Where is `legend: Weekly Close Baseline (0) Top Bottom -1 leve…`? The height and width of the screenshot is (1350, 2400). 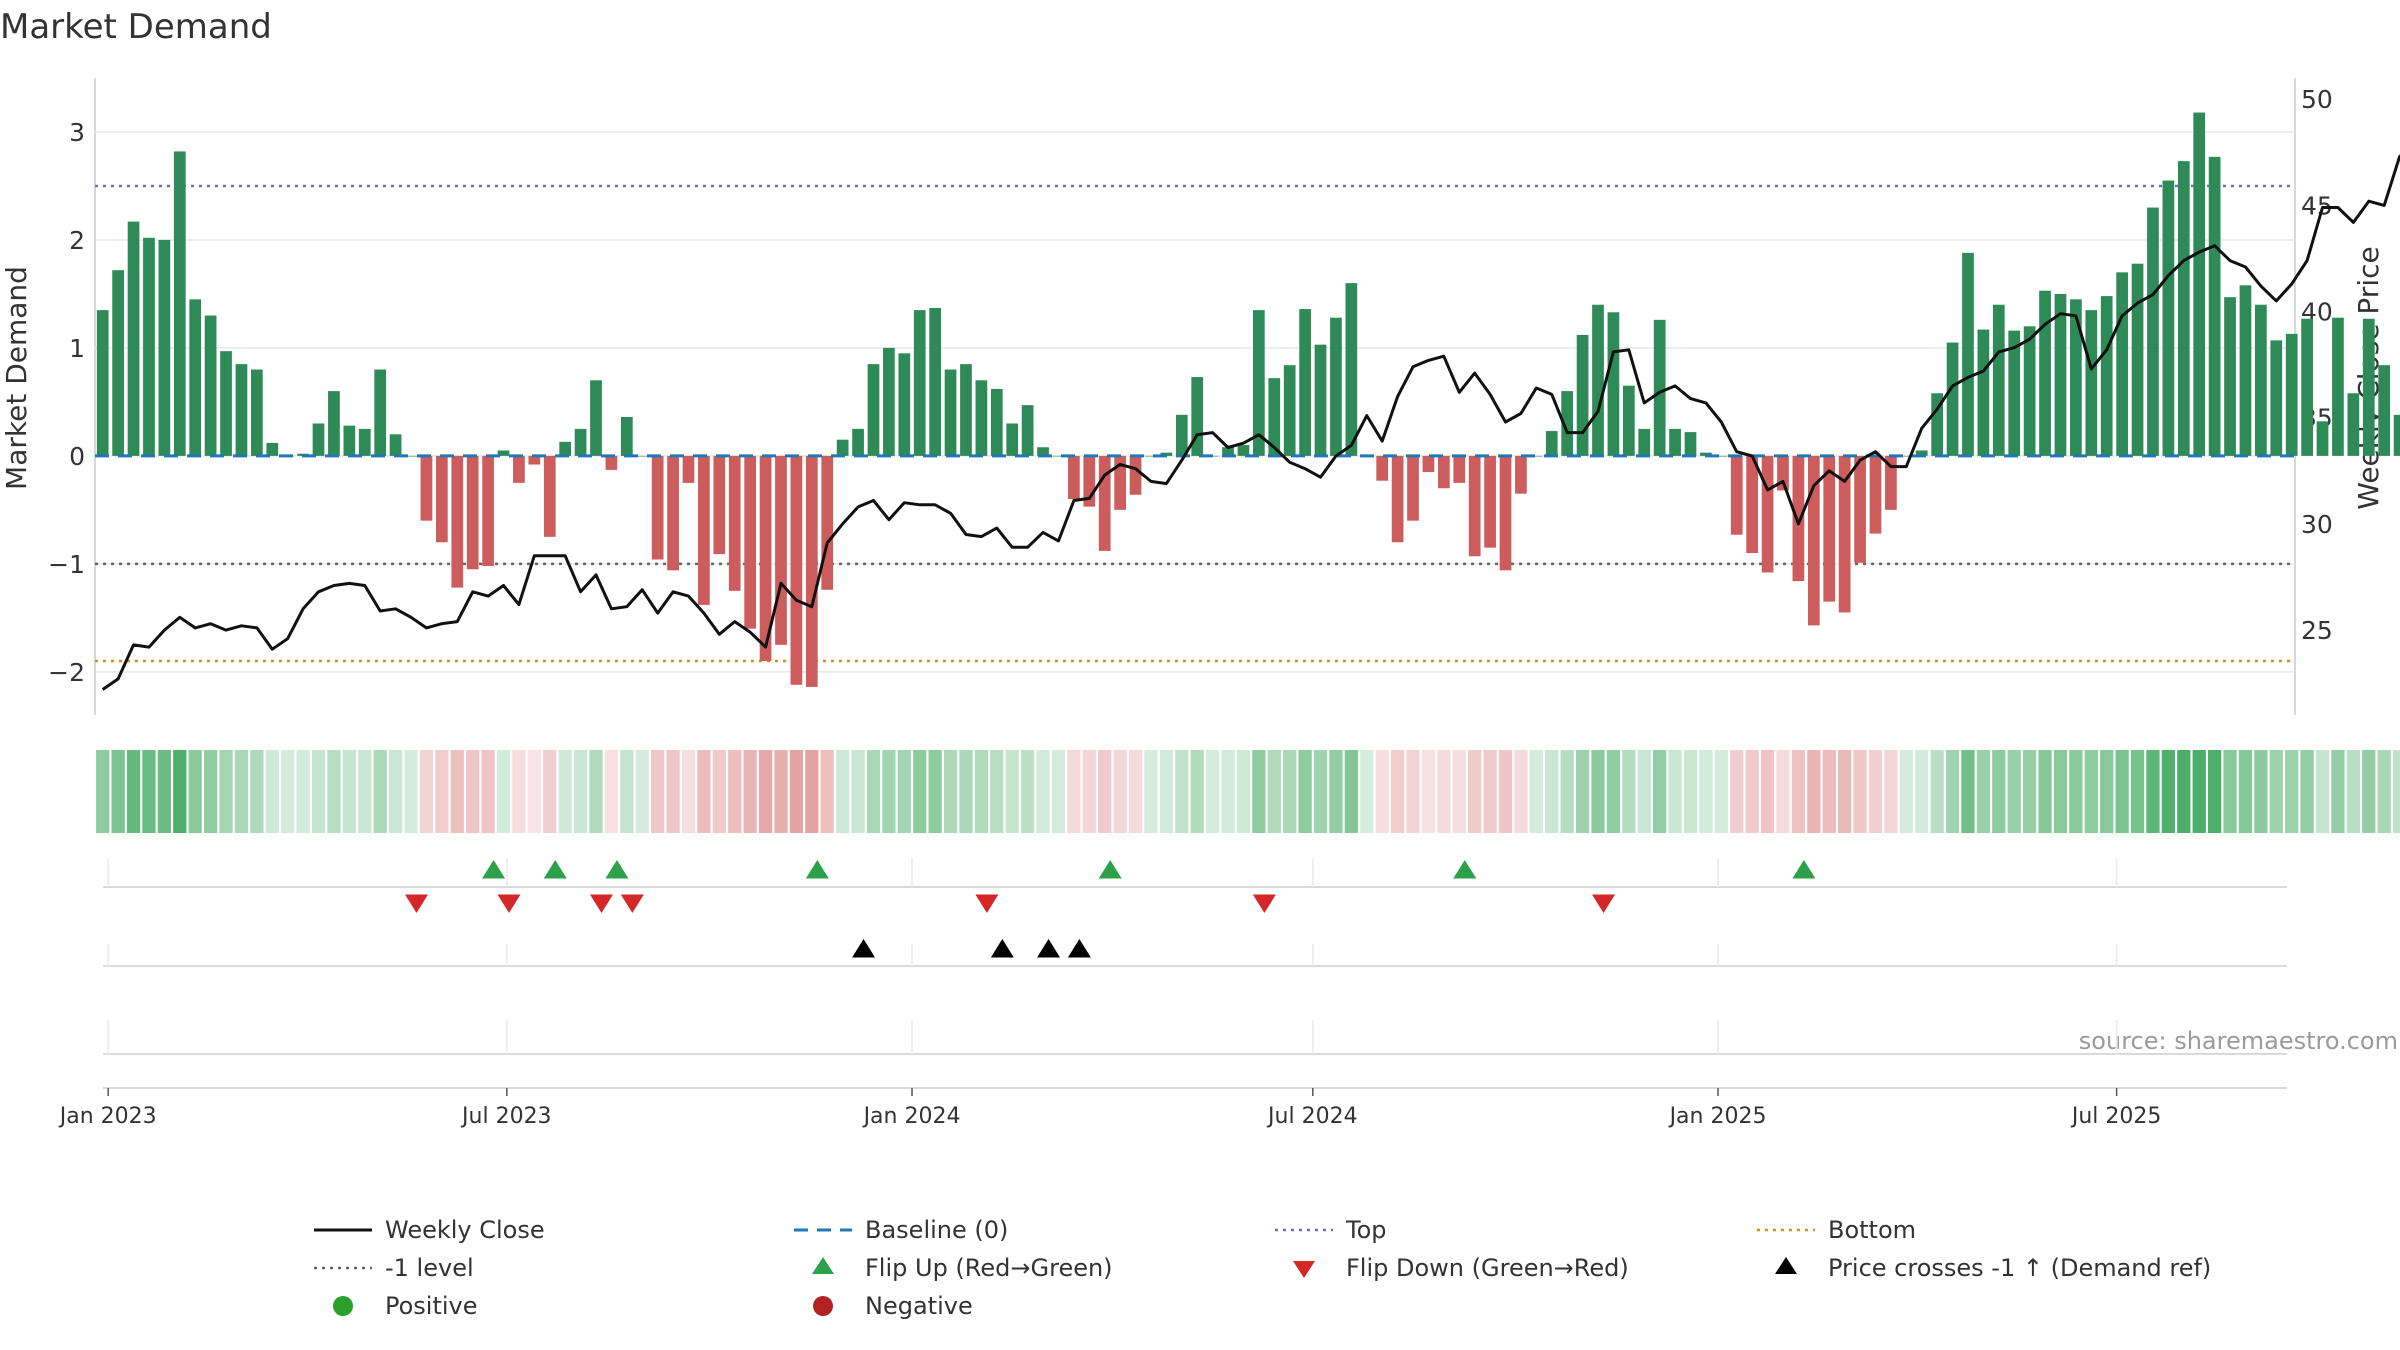
legend: Weekly Close Baseline (0) Top Bottom -1 leve… is located at coordinates (1262, 1268).